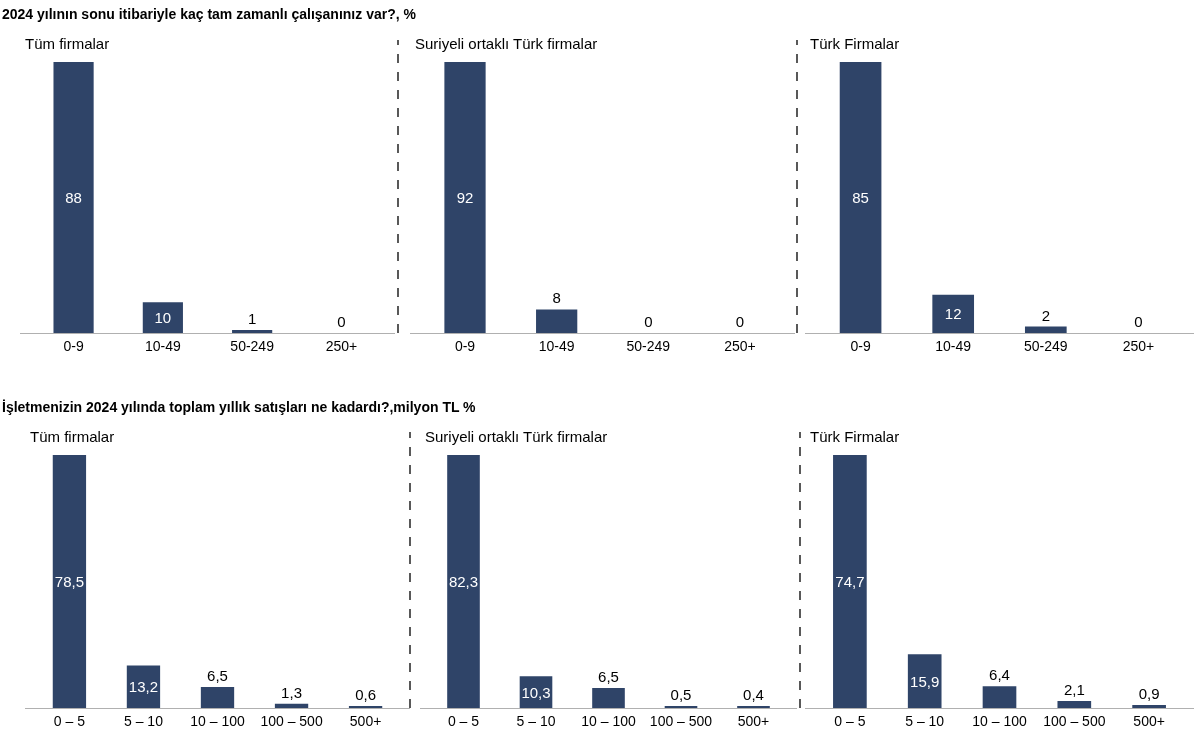  I want to click on data-label: 1,3, so click(291, 692).